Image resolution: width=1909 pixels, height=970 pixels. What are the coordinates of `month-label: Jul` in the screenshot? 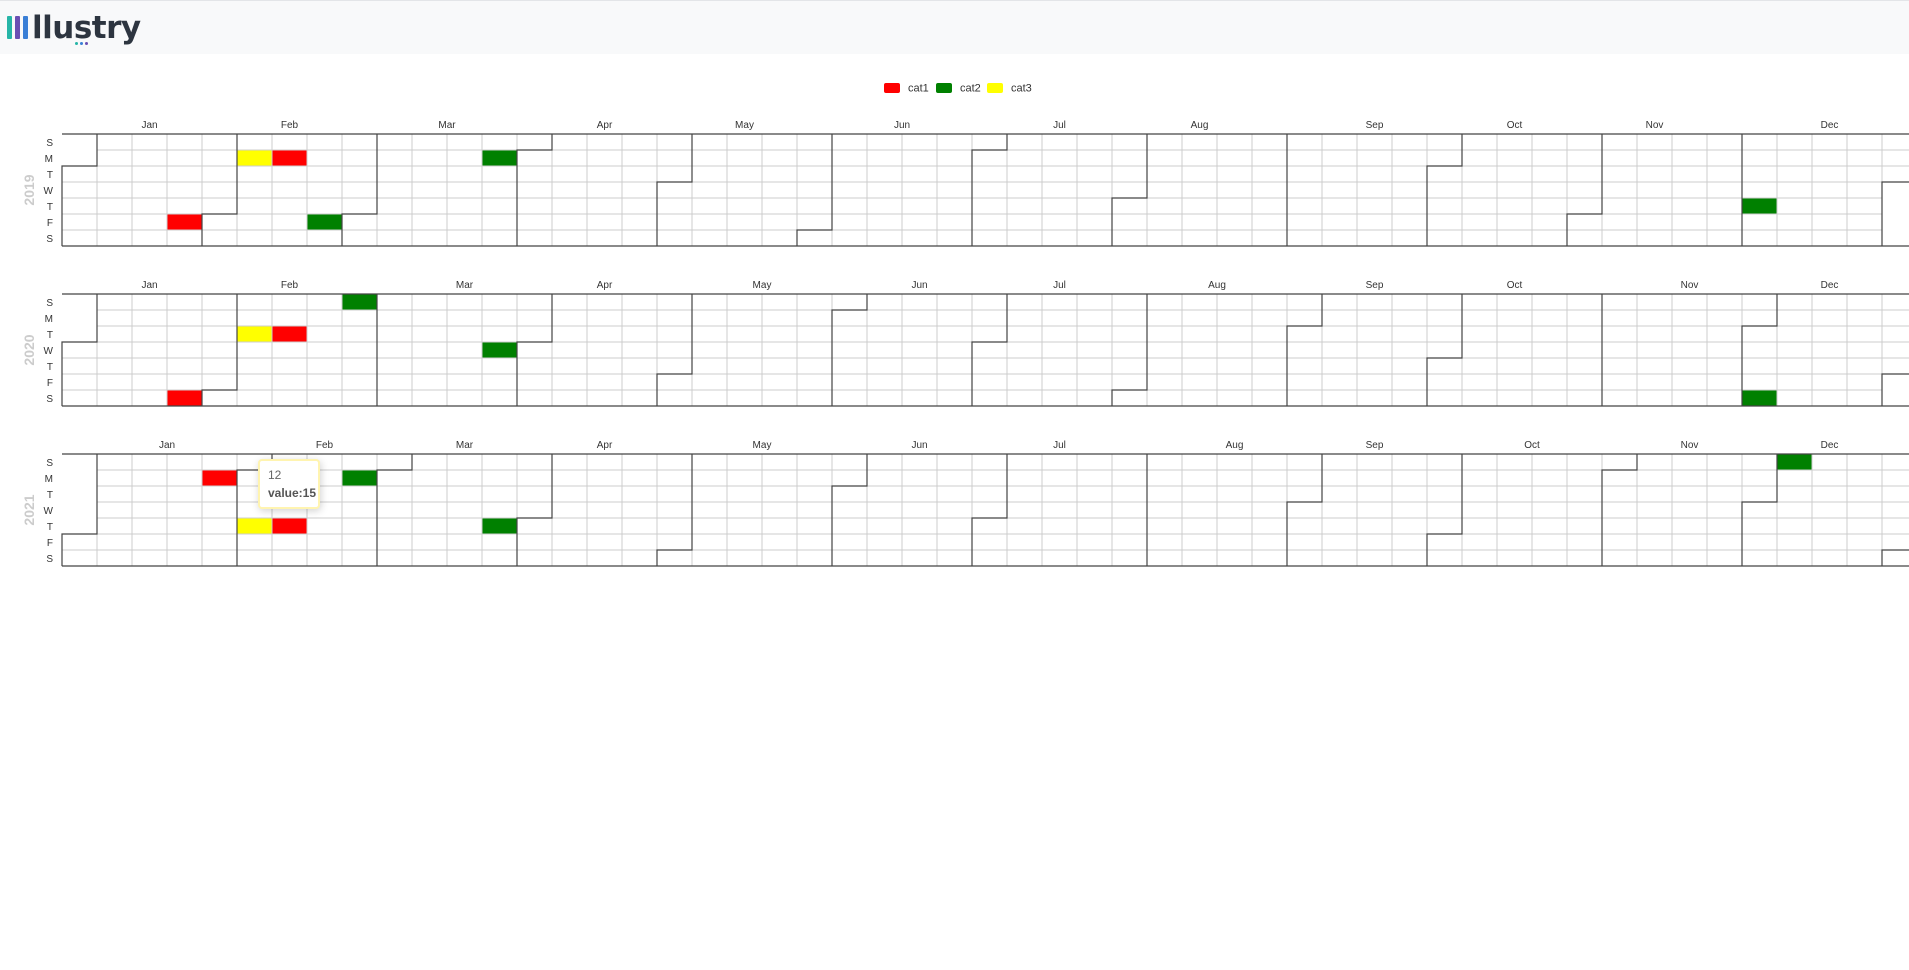 It's located at (1059, 125).